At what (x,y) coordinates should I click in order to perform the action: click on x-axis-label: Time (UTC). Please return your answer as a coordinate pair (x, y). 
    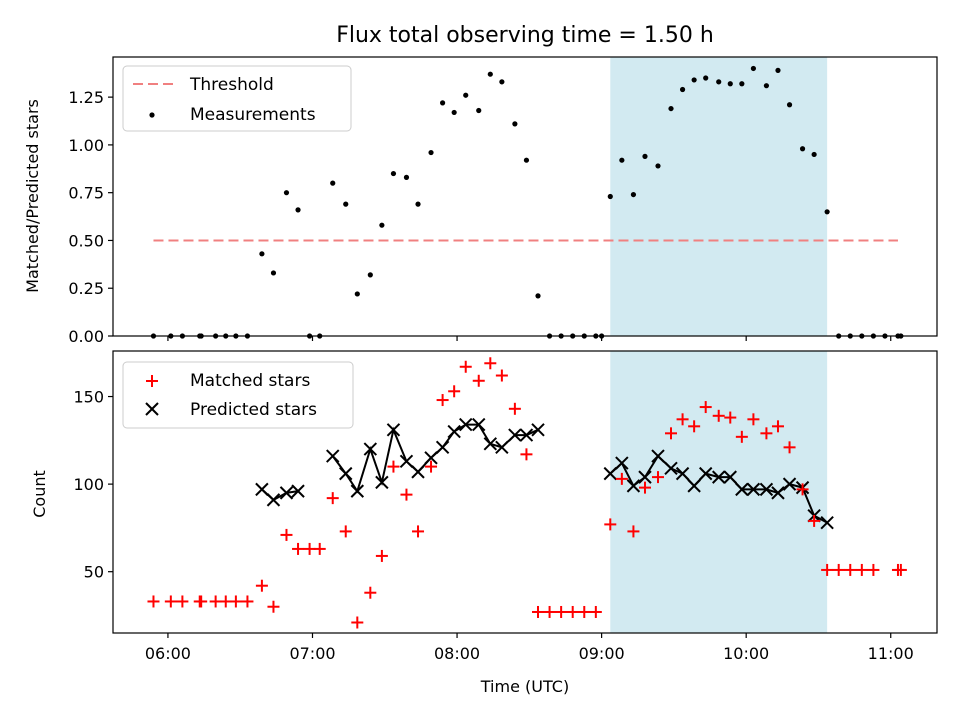
    Looking at the image, I should click on (524, 686).